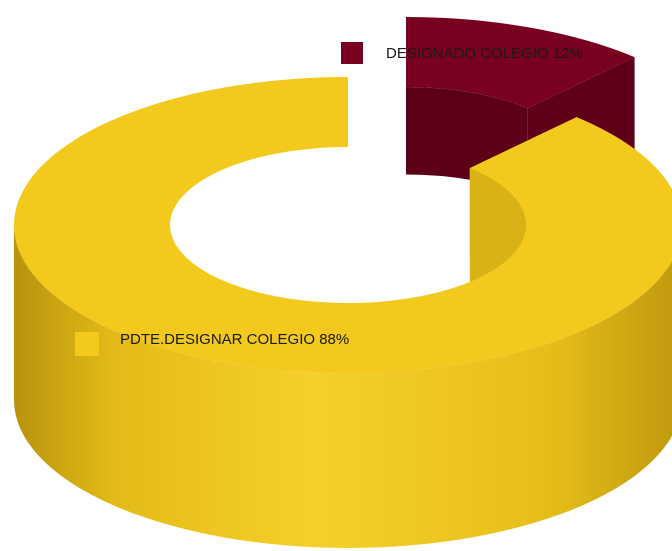 The image size is (672, 551). What do you see at coordinates (352, 53) in the screenshot?
I see `legend-swatch-designado` at bounding box center [352, 53].